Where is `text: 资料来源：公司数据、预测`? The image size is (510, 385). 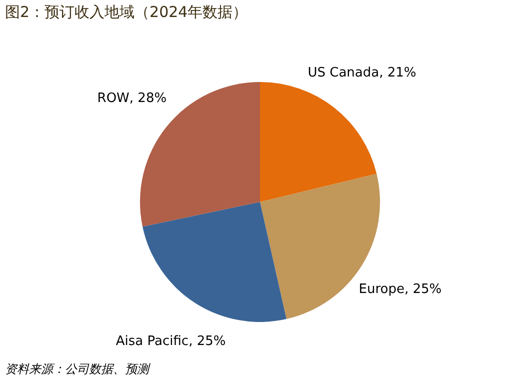
text: 资料来源：公司数据、预测 is located at coordinates (78, 369).